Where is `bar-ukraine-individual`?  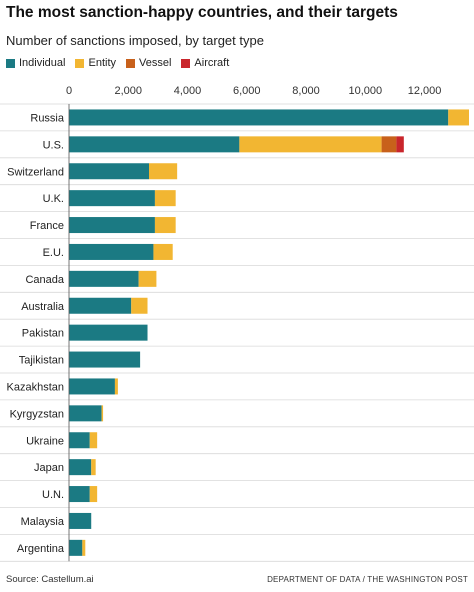
bar-ukraine-individual is located at coordinates (79, 440).